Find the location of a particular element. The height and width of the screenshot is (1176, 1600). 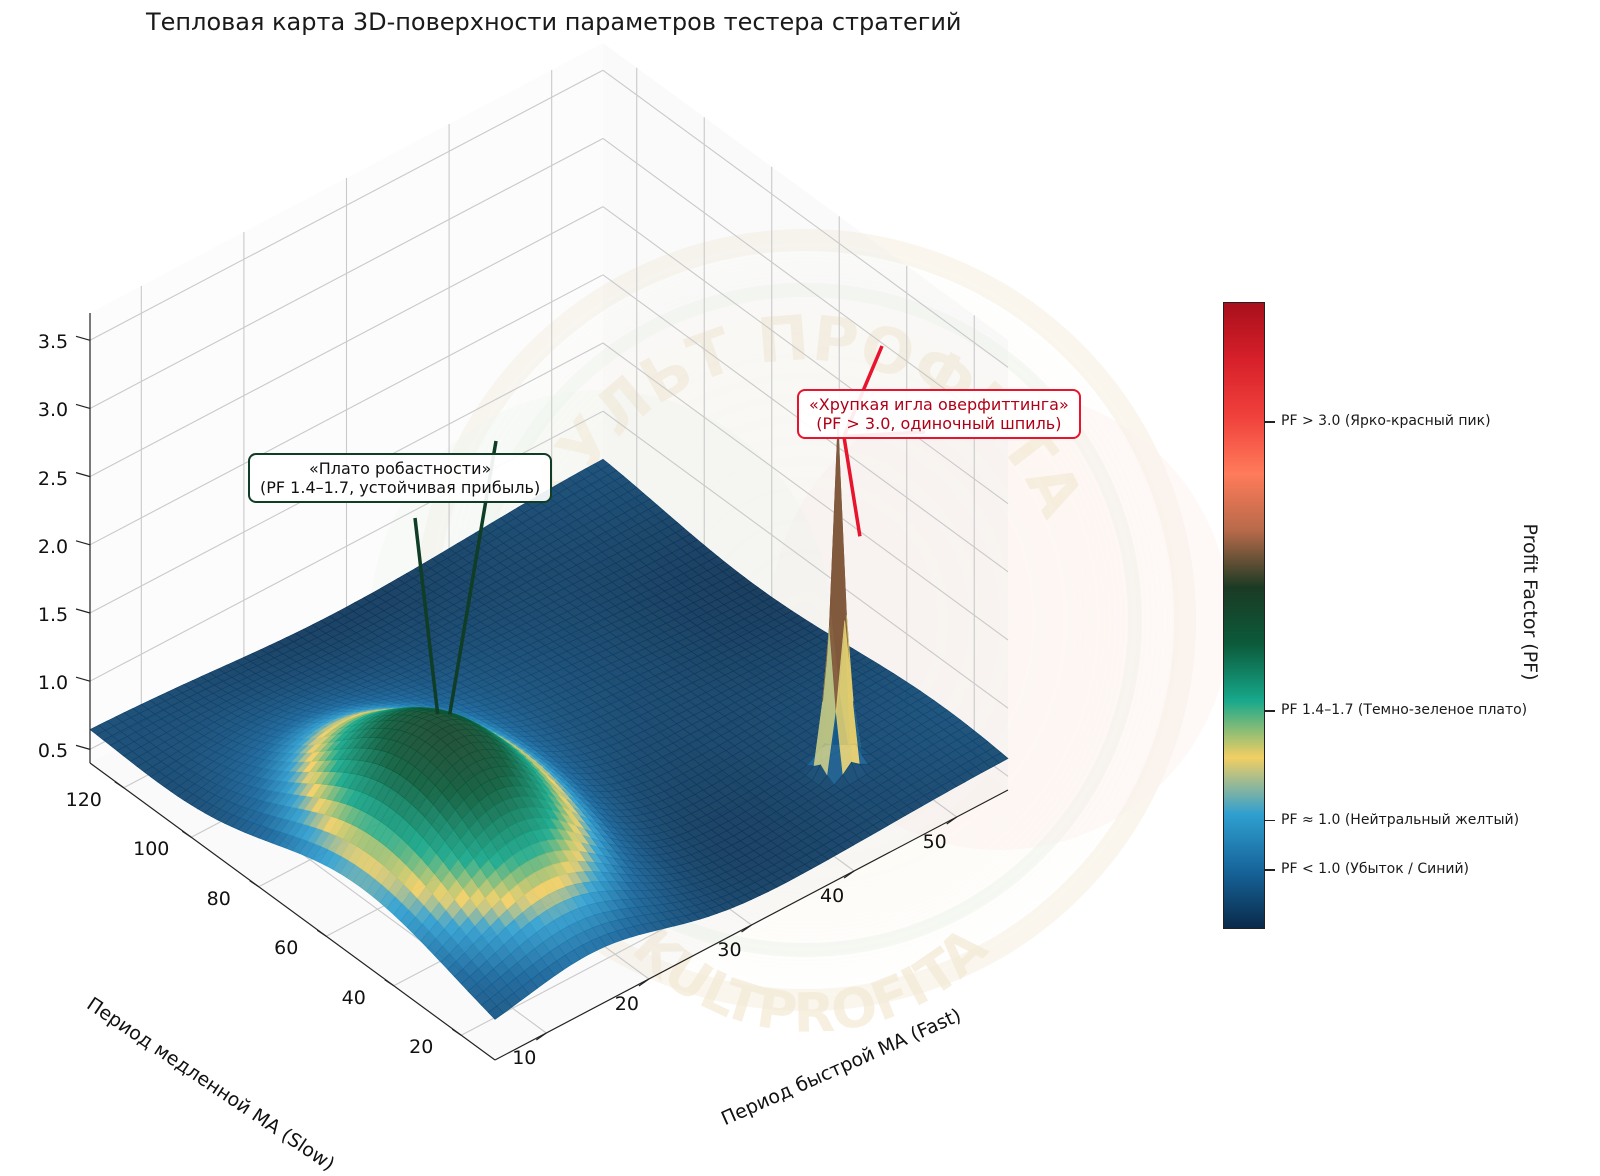

z-tick-label: 2.5 is located at coordinates (53, 479).